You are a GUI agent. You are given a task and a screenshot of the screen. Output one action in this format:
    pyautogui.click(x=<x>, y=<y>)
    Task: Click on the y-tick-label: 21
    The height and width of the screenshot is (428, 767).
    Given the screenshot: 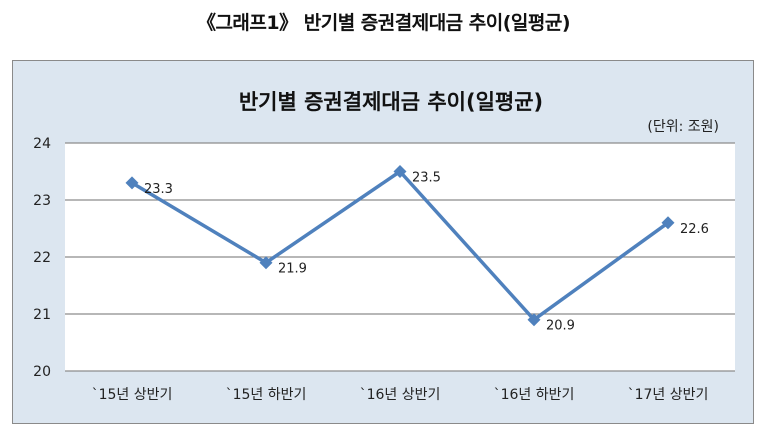 What is the action you would take?
    pyautogui.click(x=42, y=315)
    